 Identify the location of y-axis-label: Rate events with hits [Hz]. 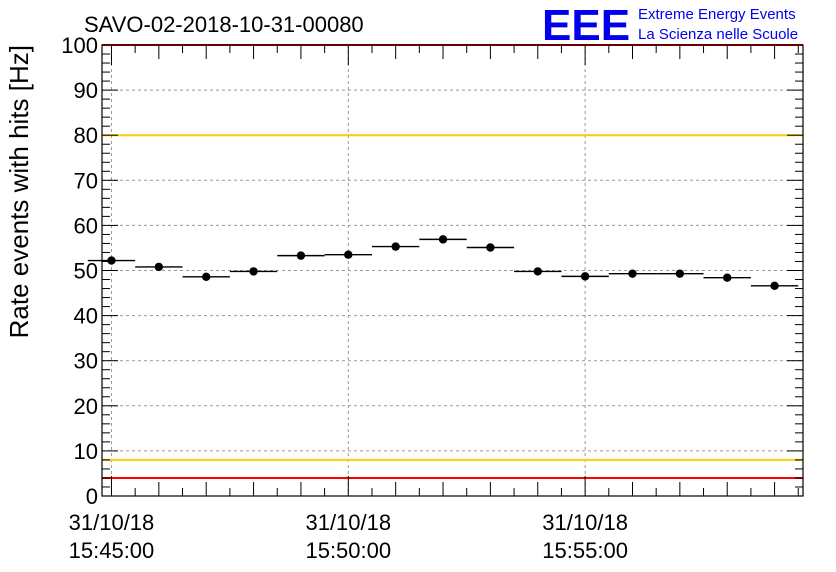
(19, 191).